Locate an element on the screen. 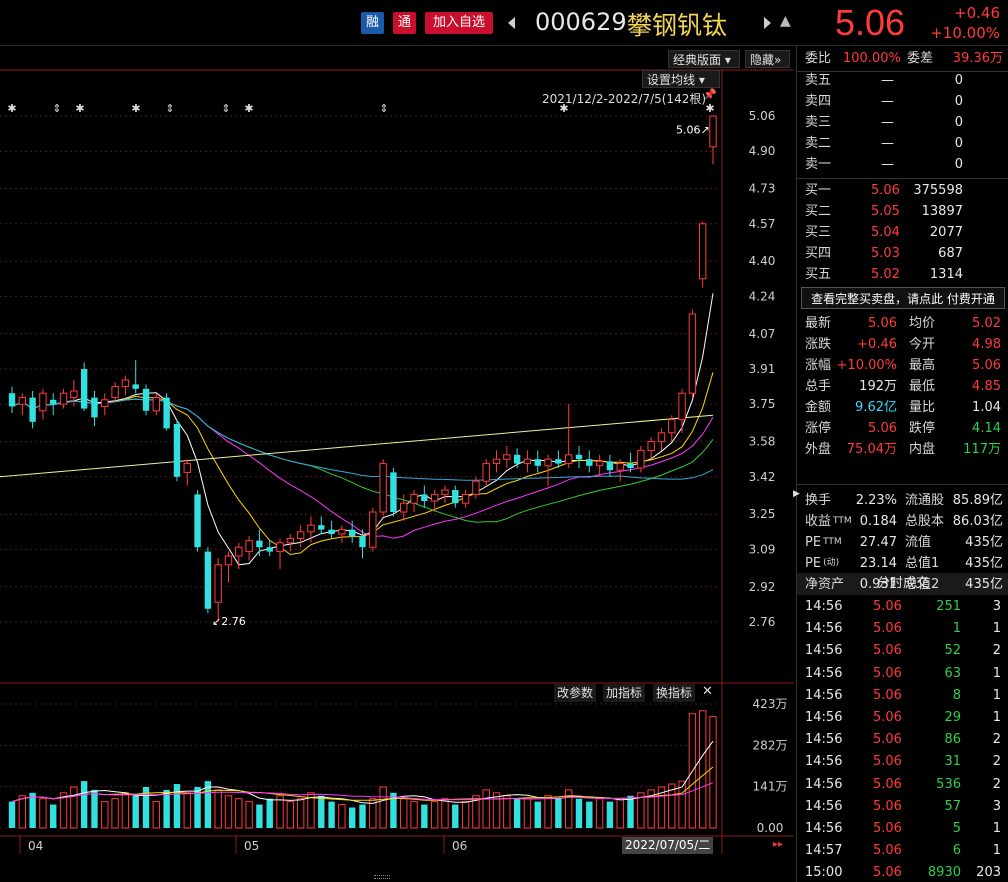 This screenshot has width=1008, height=882. stat-label: 今开 is located at coordinates (922, 344).